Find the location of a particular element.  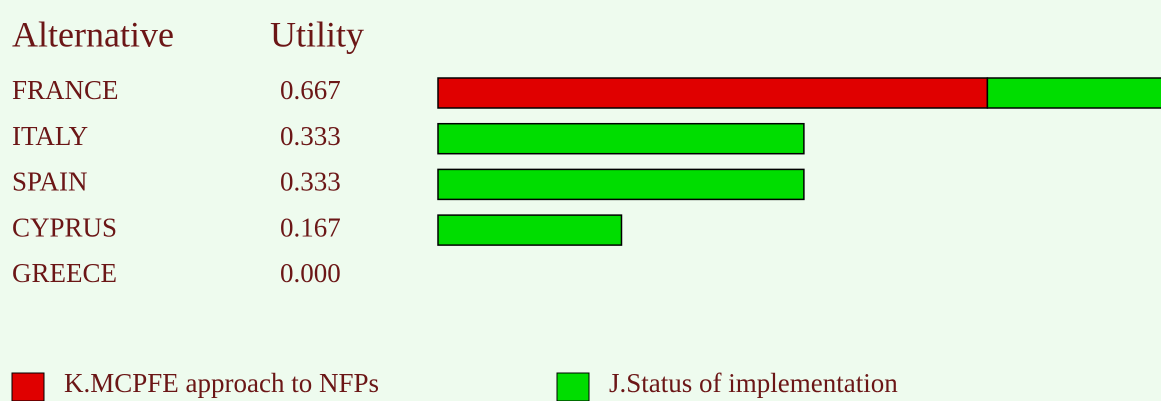

column-header: Alternative is located at coordinates (93, 34).